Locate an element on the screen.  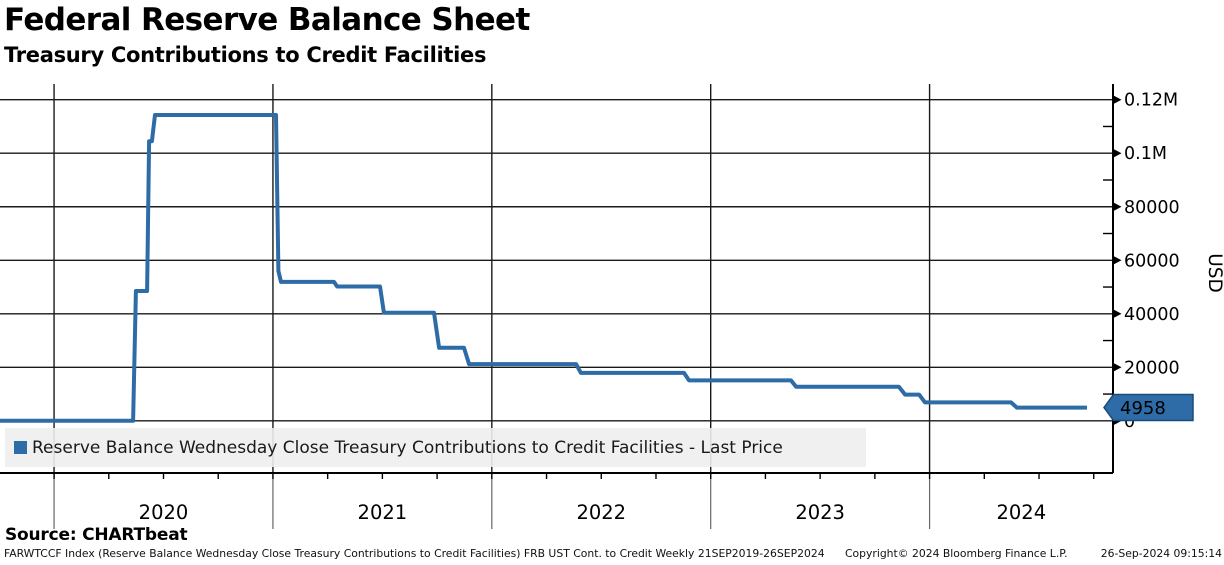
x-axis-year-label: 2023 is located at coordinates (820, 512).